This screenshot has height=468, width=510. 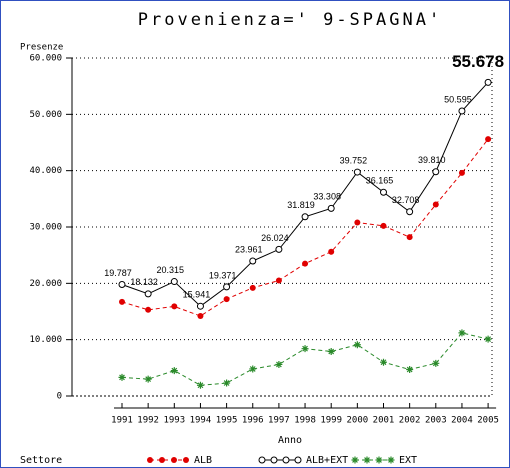 I want to click on series-line, so click(x=305, y=359).